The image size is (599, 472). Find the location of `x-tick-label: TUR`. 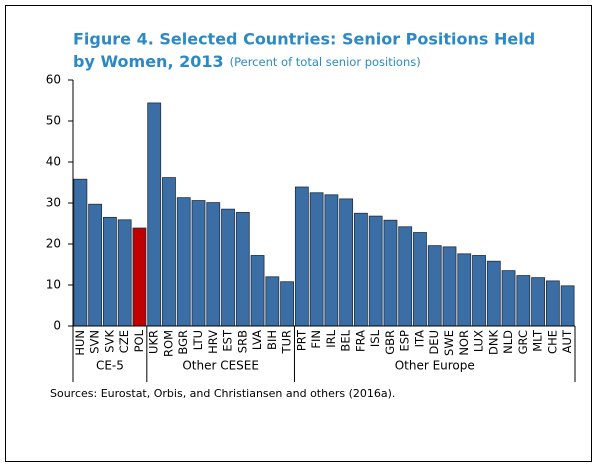

x-tick-label: TUR is located at coordinates (287, 342).